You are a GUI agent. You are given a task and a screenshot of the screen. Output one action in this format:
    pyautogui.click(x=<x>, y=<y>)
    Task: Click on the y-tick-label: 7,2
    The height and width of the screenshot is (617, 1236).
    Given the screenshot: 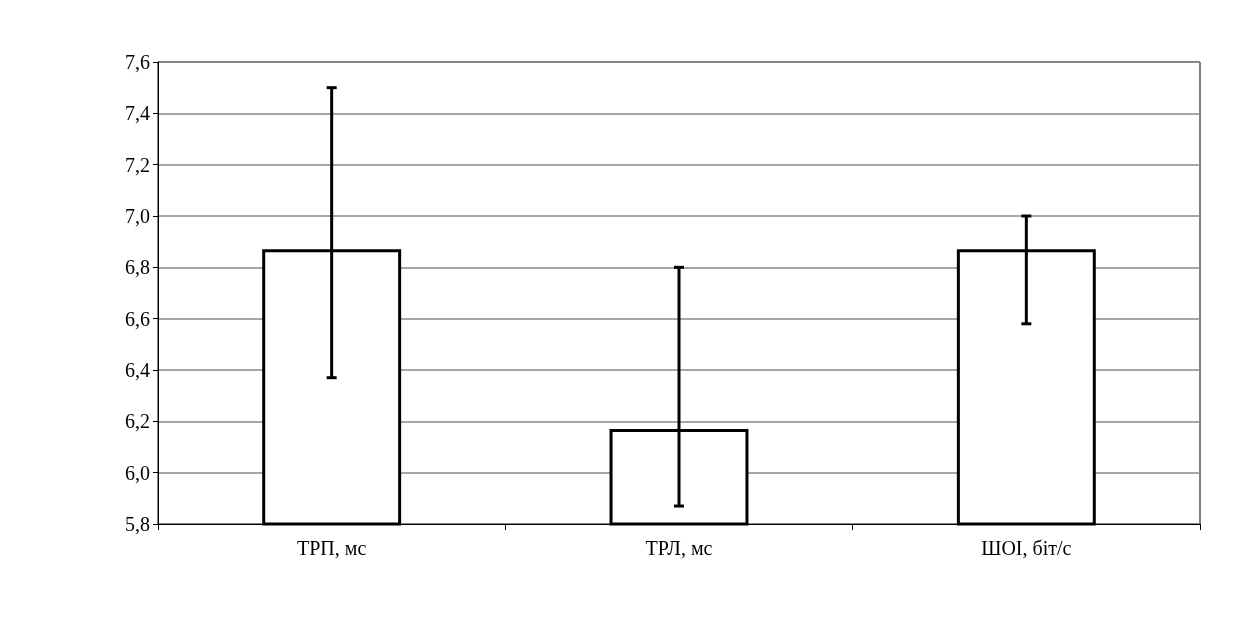 What is the action you would take?
    pyautogui.click(x=137, y=164)
    